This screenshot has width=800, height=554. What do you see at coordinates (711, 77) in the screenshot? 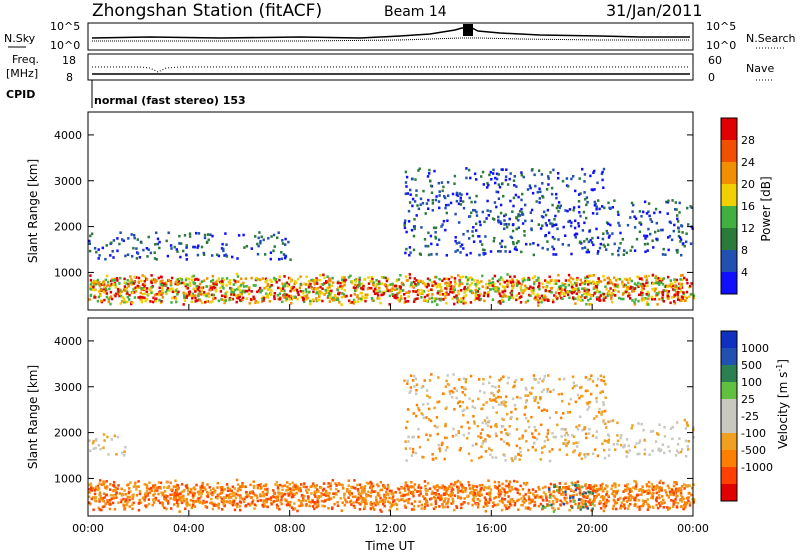
I see `nave-tick-bottom: 0` at bounding box center [711, 77].